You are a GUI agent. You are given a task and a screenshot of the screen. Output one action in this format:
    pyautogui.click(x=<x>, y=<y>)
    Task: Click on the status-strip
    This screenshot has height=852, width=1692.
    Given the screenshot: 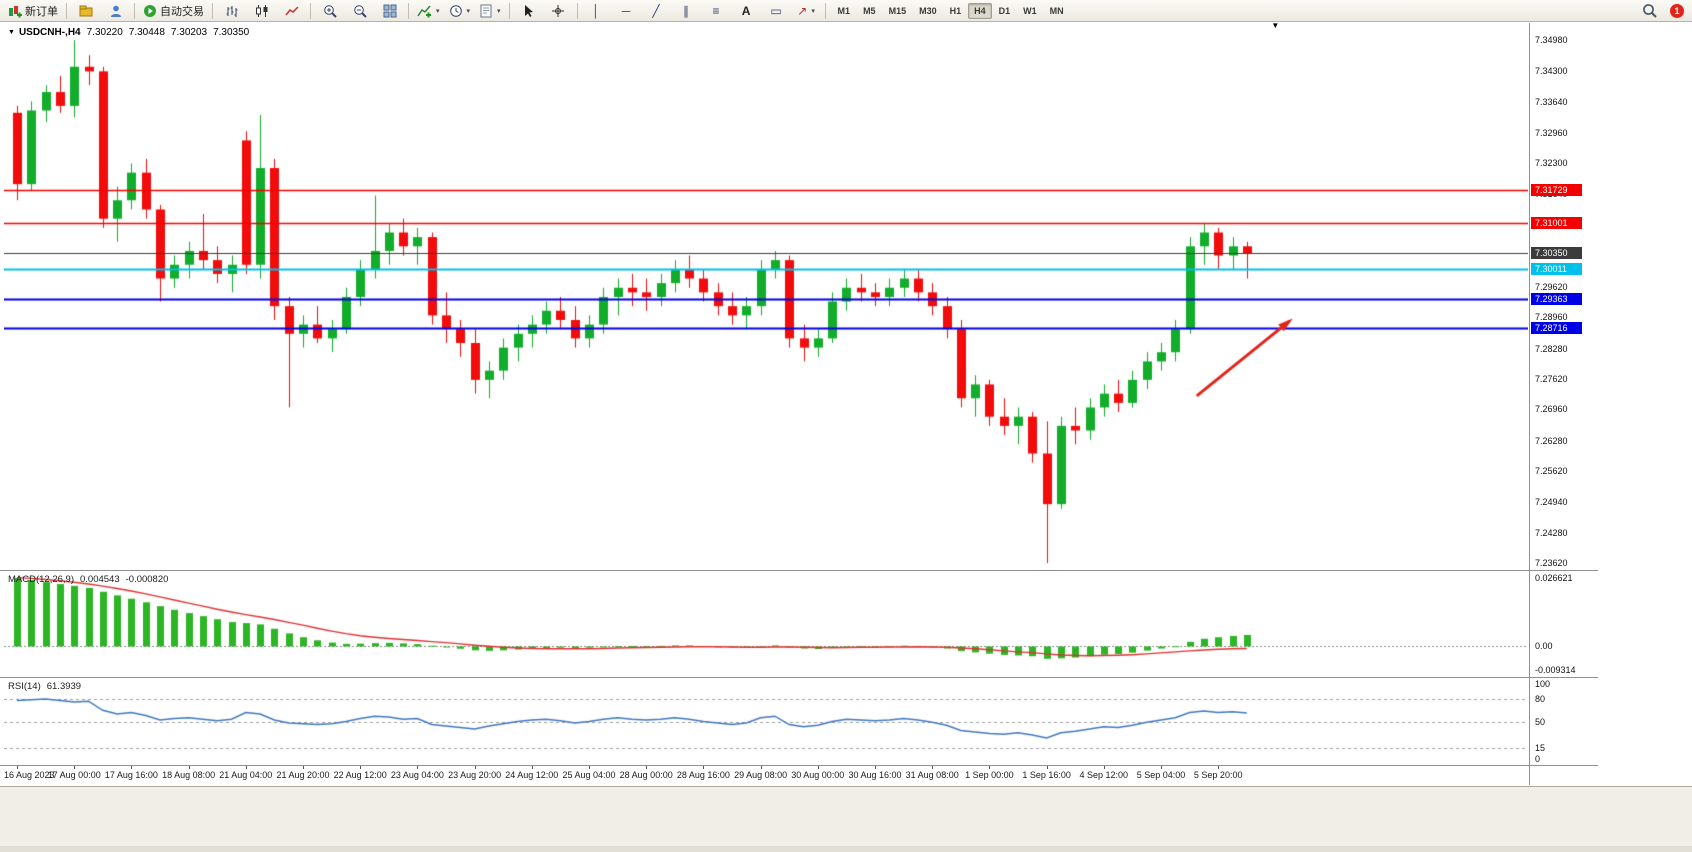 What is the action you would take?
    pyautogui.click(x=846, y=819)
    